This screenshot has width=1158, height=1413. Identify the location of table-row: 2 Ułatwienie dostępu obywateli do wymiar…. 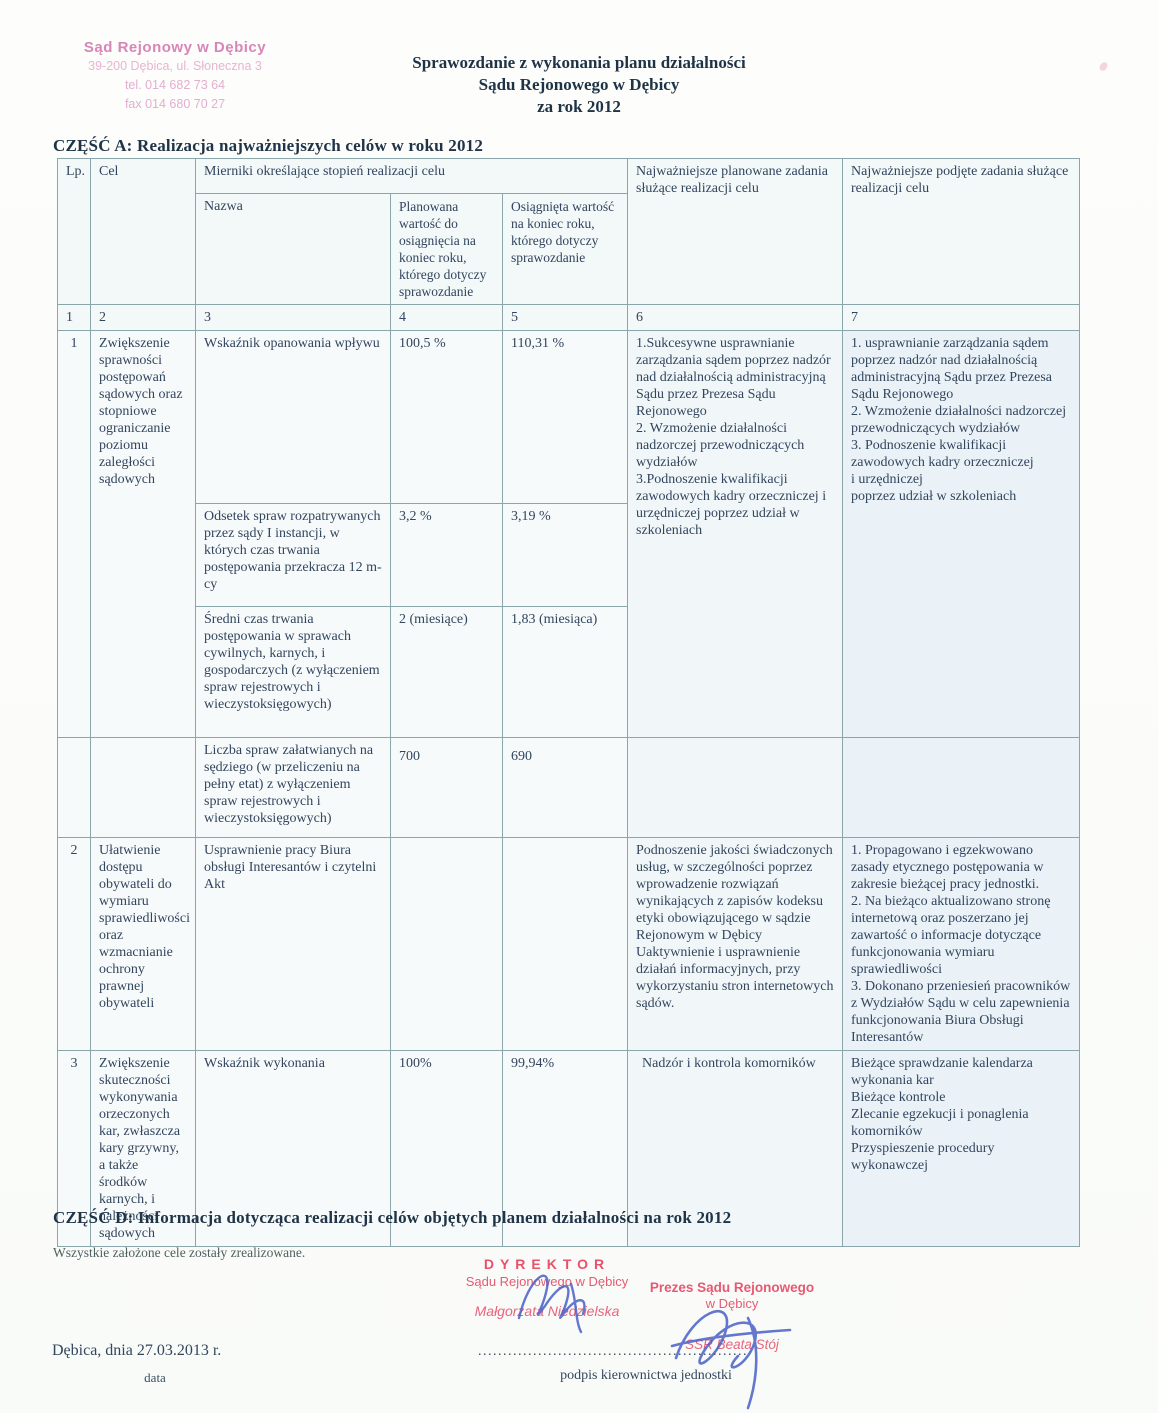
(568, 944).